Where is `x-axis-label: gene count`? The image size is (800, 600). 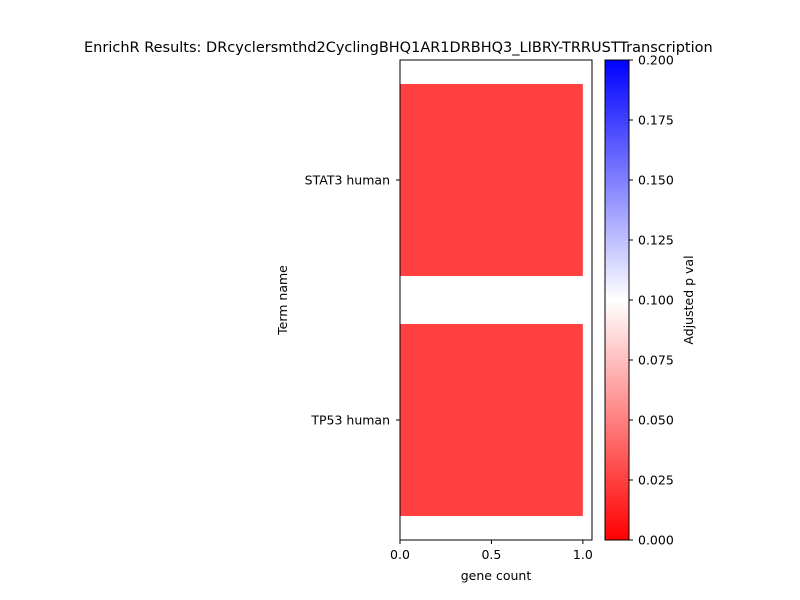 x-axis-label: gene count is located at coordinates (496, 575).